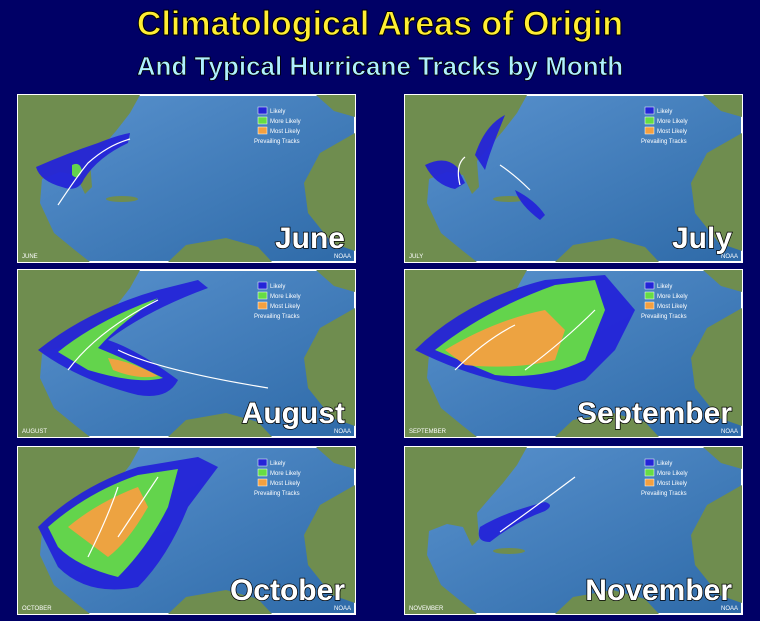 Image resolution: width=760 pixels, height=621 pixels. I want to click on month-name: October, so click(287, 590).